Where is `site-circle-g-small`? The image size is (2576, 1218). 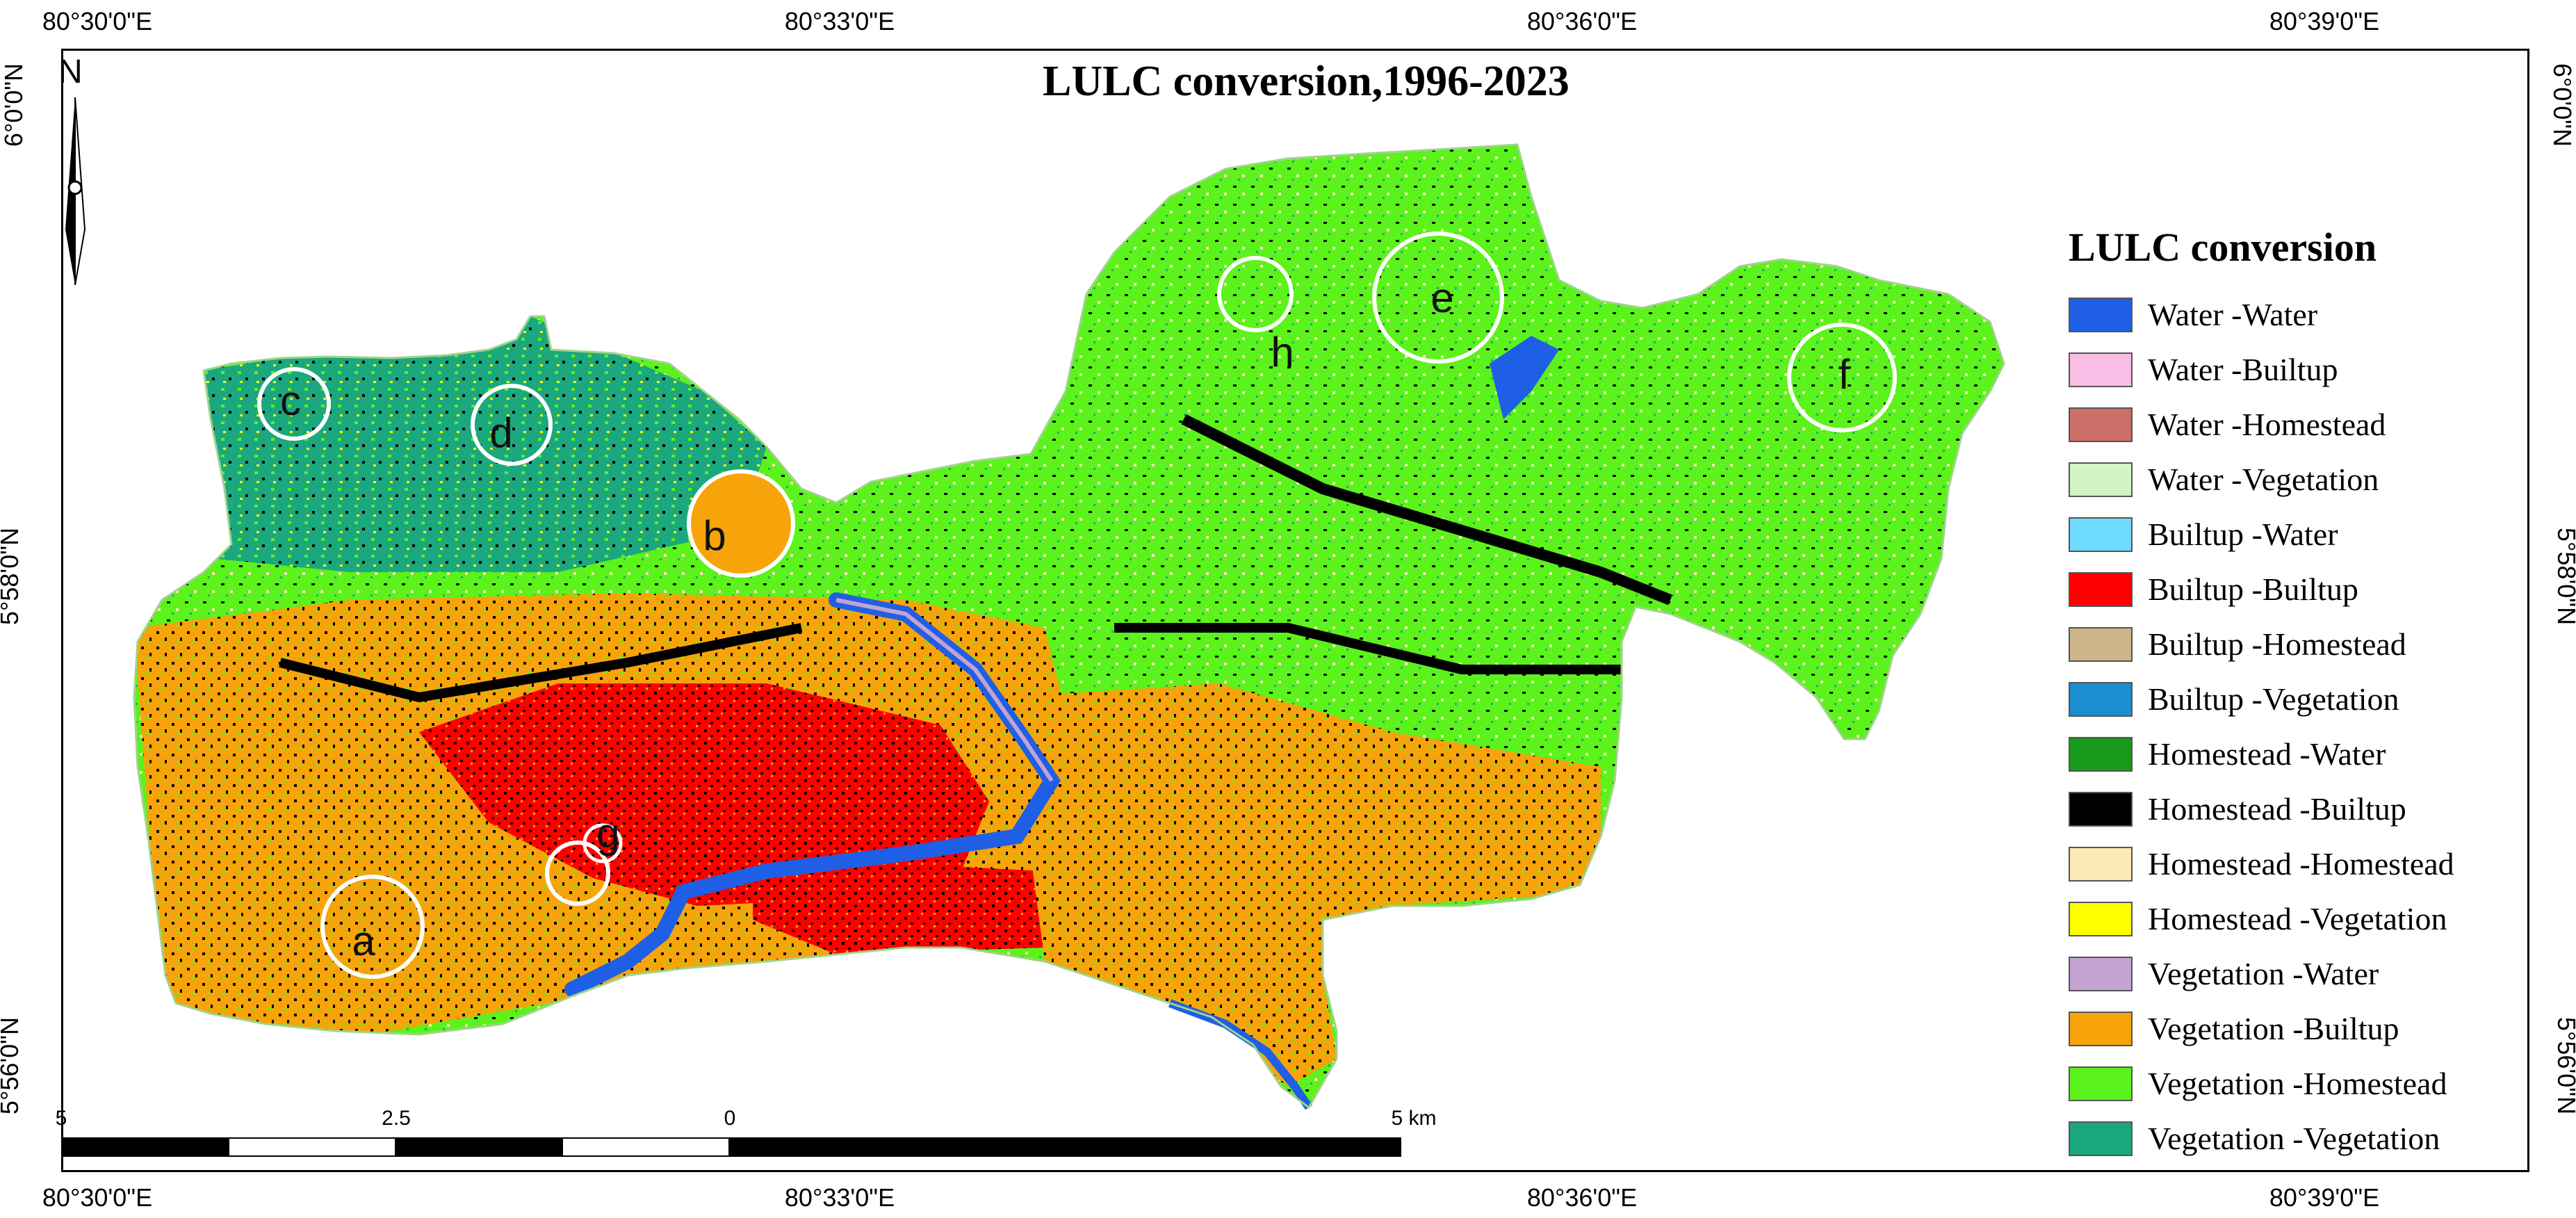 site-circle-g-small is located at coordinates (602, 843).